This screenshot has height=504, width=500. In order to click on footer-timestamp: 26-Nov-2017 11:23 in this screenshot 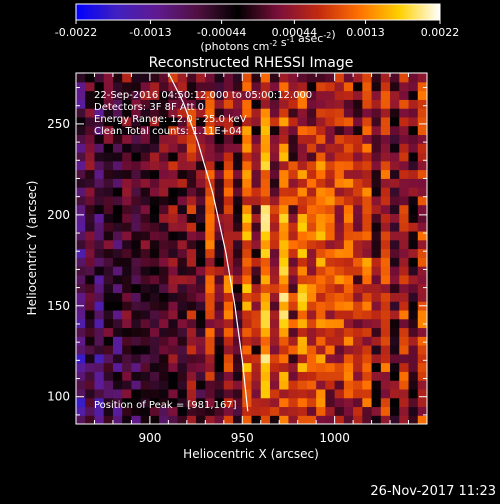, I will do `click(433, 491)`.